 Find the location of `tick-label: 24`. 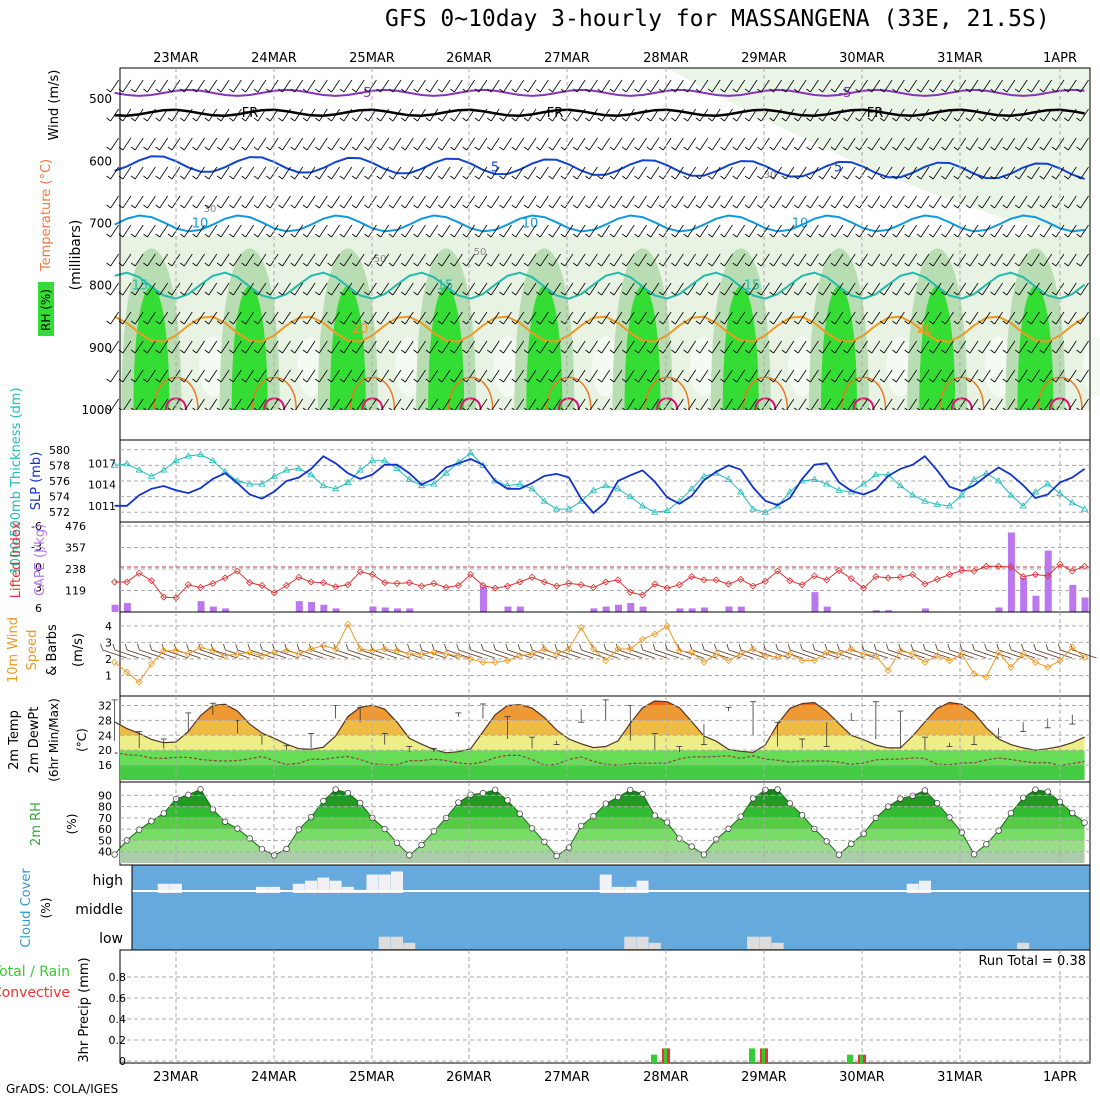

tick-label: 24 is located at coordinates (105, 735).